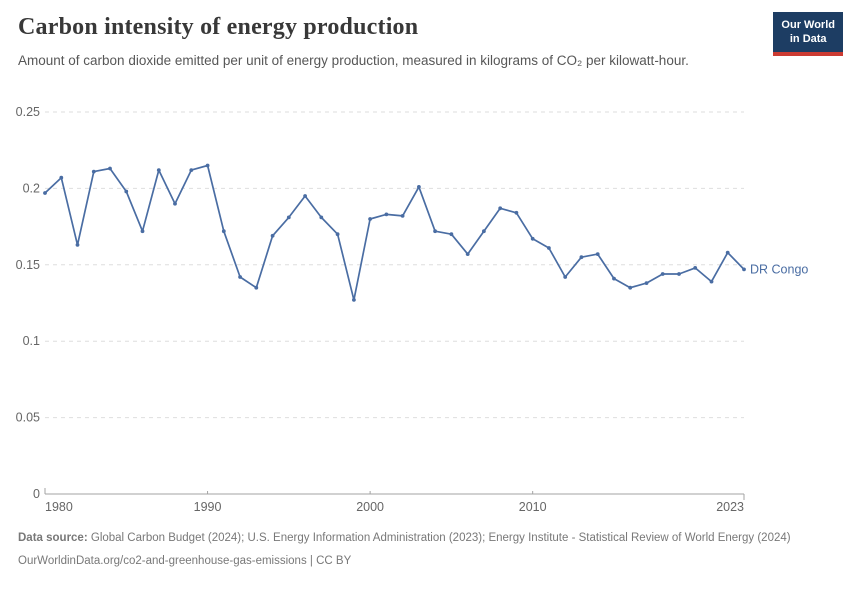  I want to click on data-source-label: Data source:, so click(53, 538).